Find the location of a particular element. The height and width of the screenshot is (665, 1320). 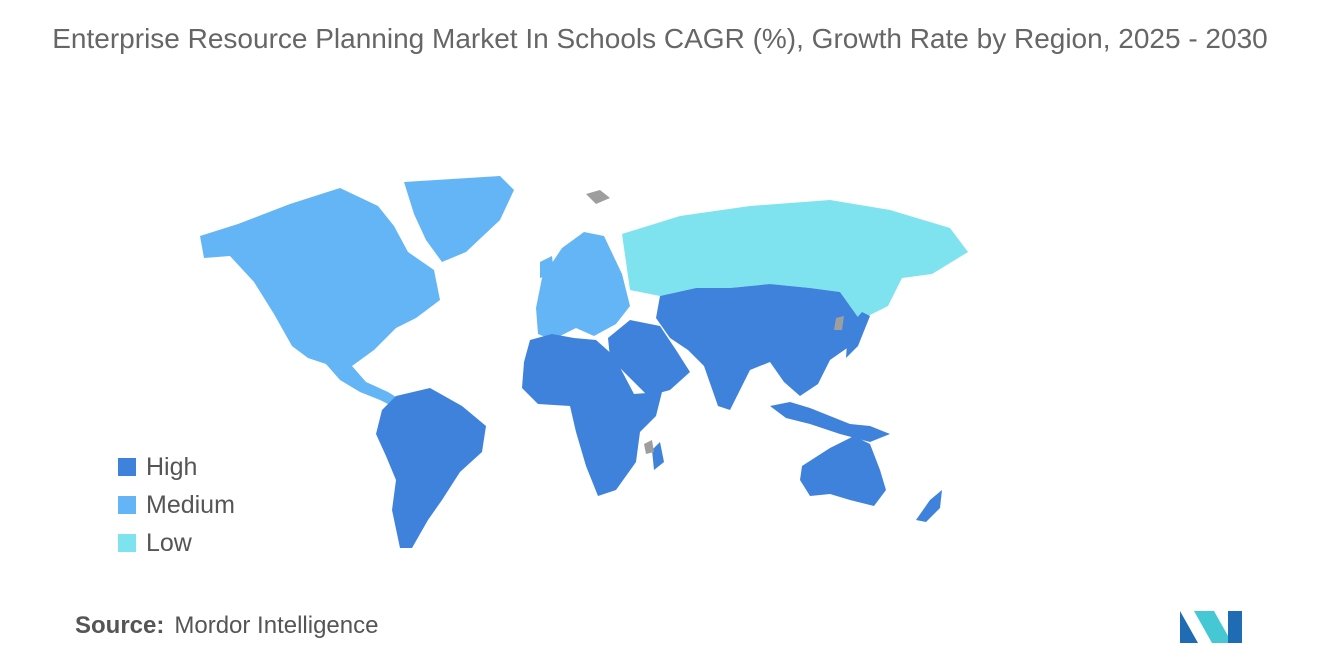

legend-item-medium: Medium is located at coordinates (228, 505).